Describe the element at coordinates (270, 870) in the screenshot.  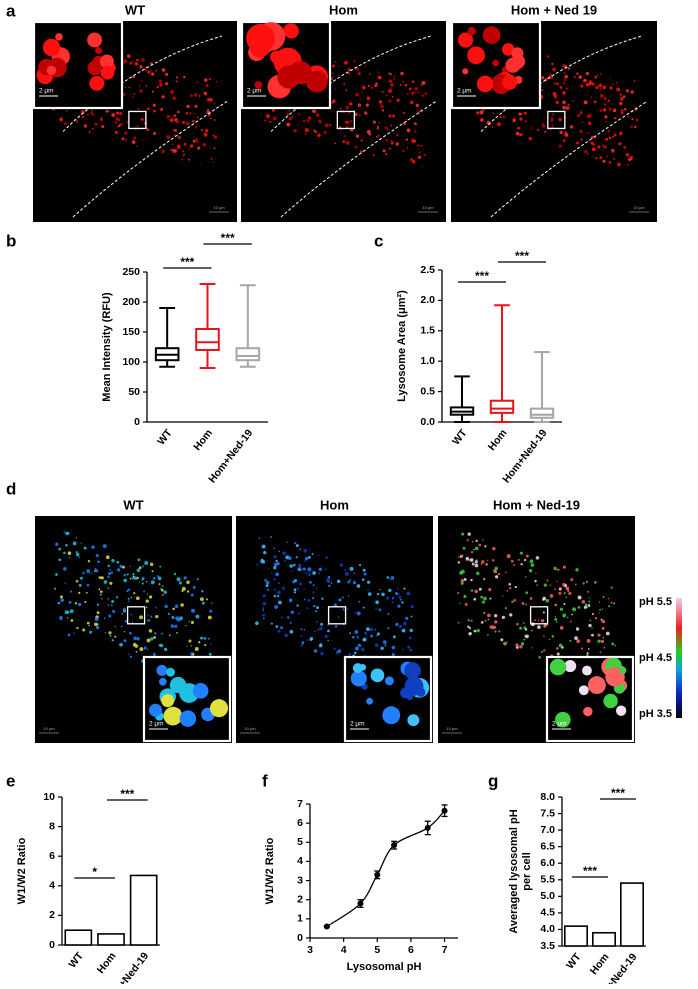
I see `y-axis-label: W1/W2 Ratio` at that location.